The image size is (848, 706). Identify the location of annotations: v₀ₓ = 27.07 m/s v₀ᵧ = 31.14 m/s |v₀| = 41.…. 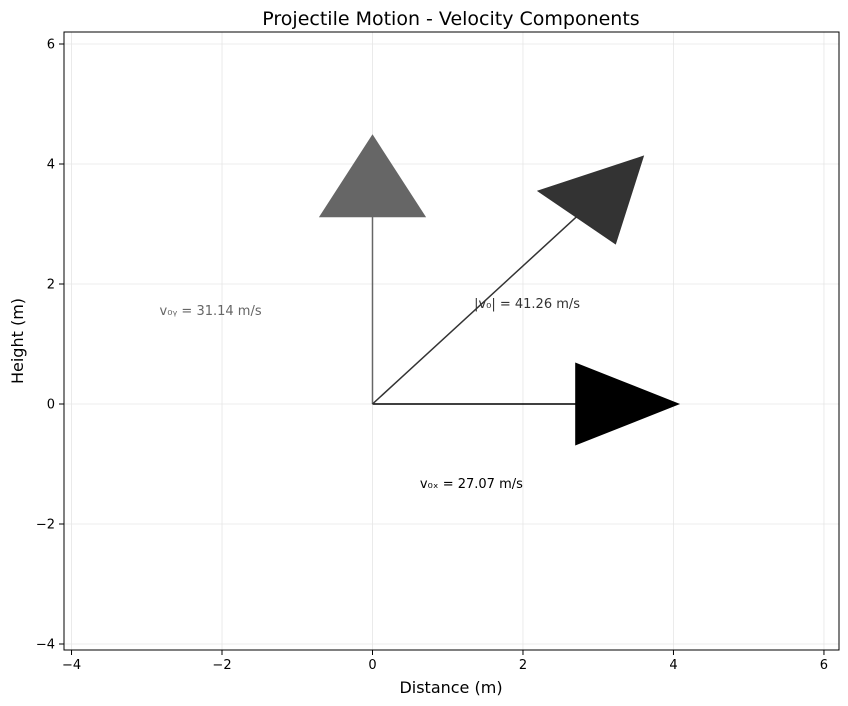
(370, 394).